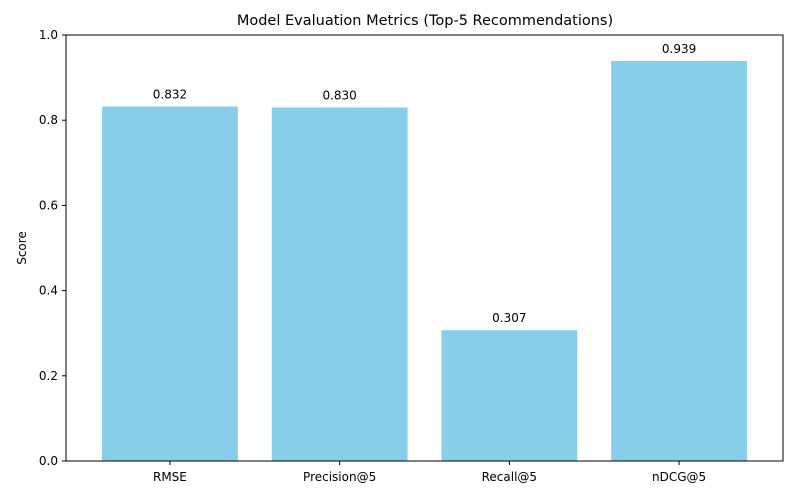 The width and height of the screenshot is (800, 500). I want to click on y-axis-label: Score, so click(22, 248).